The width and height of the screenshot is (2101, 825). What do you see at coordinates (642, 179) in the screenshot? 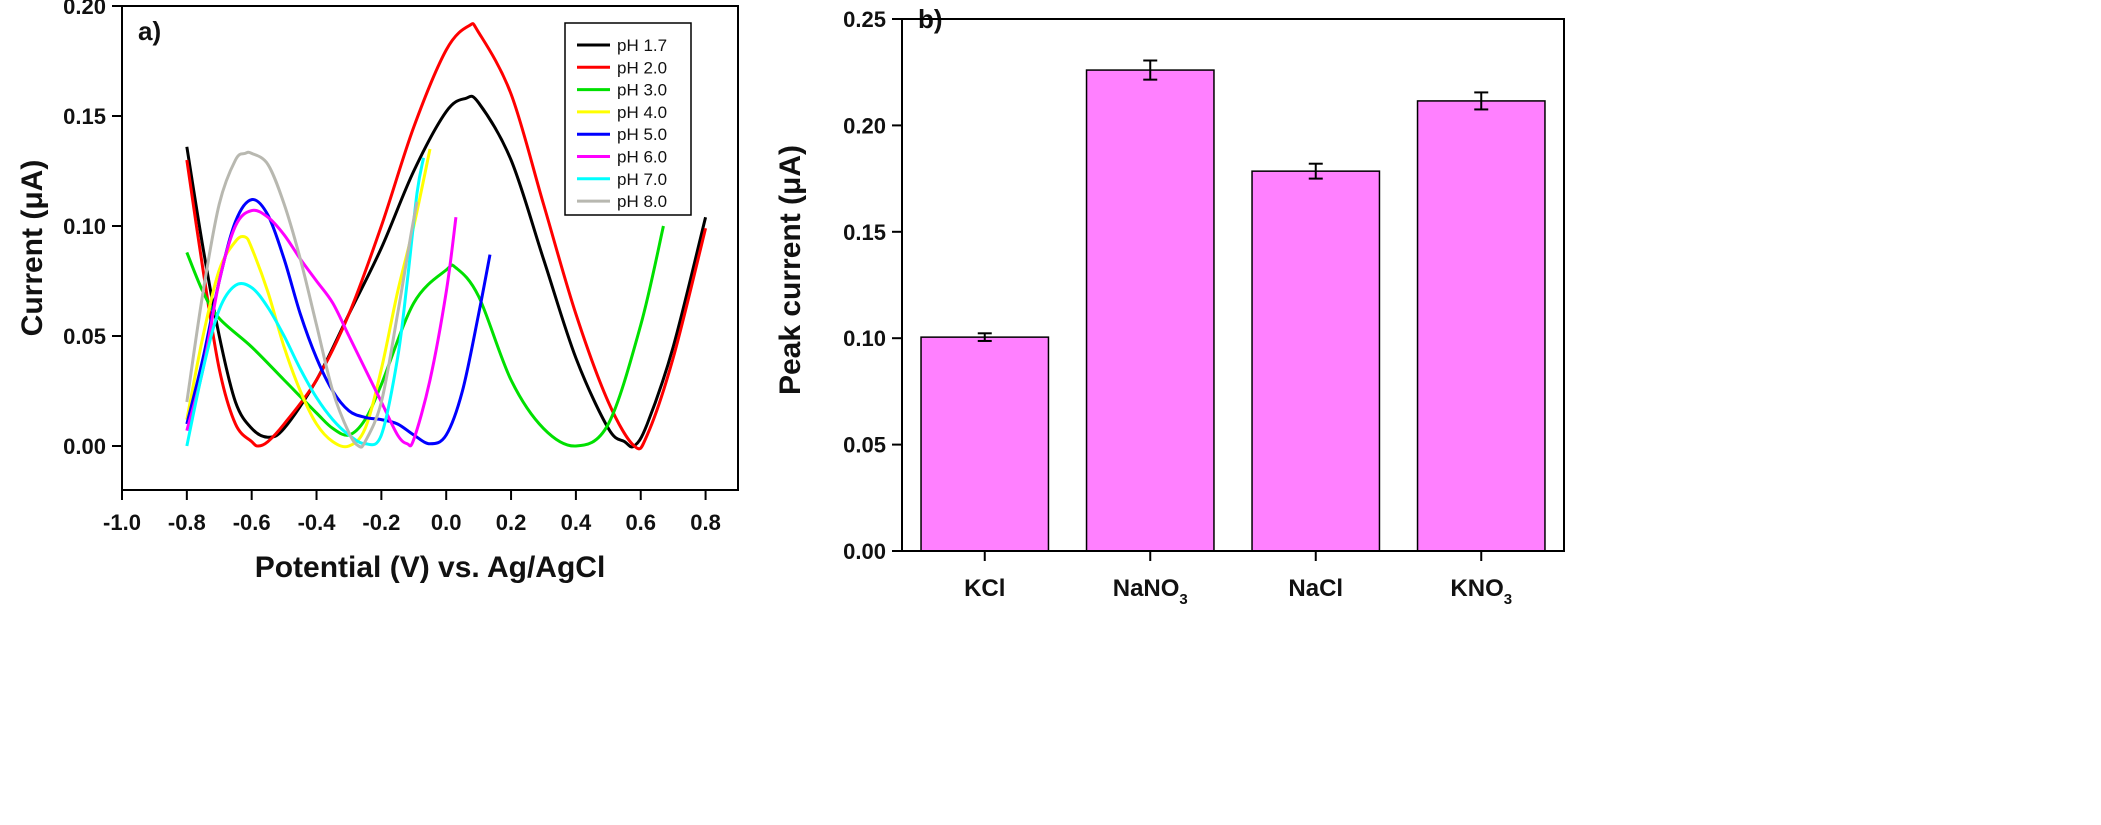
I see `legend-label: pH 7.0` at bounding box center [642, 179].